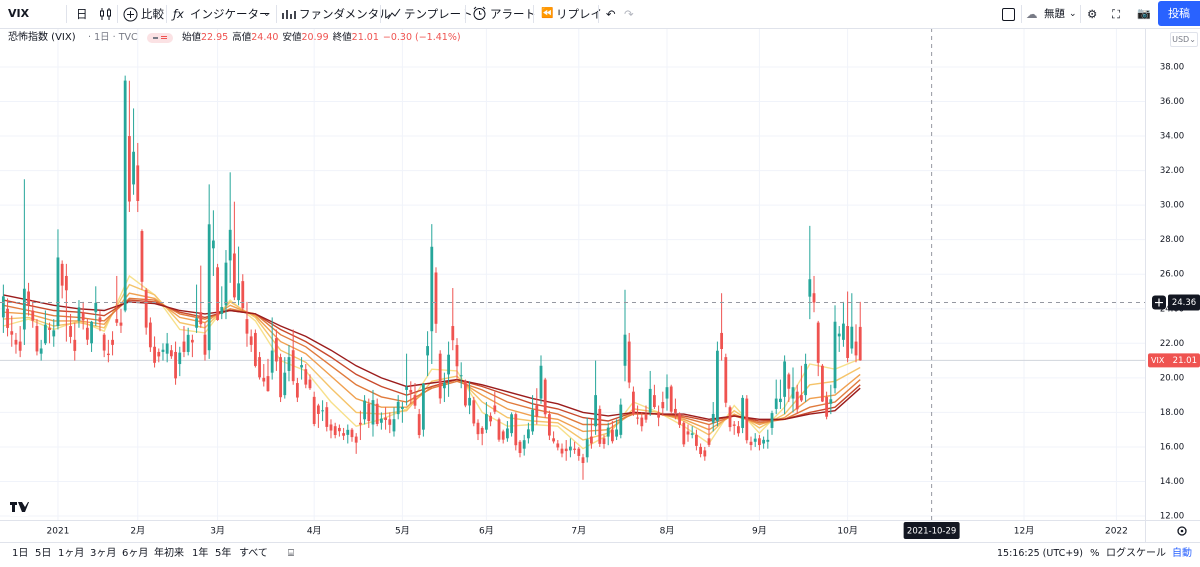  What do you see at coordinates (1184, 303) in the screenshot?
I see `crosshair-y-label: 24.36` at bounding box center [1184, 303].